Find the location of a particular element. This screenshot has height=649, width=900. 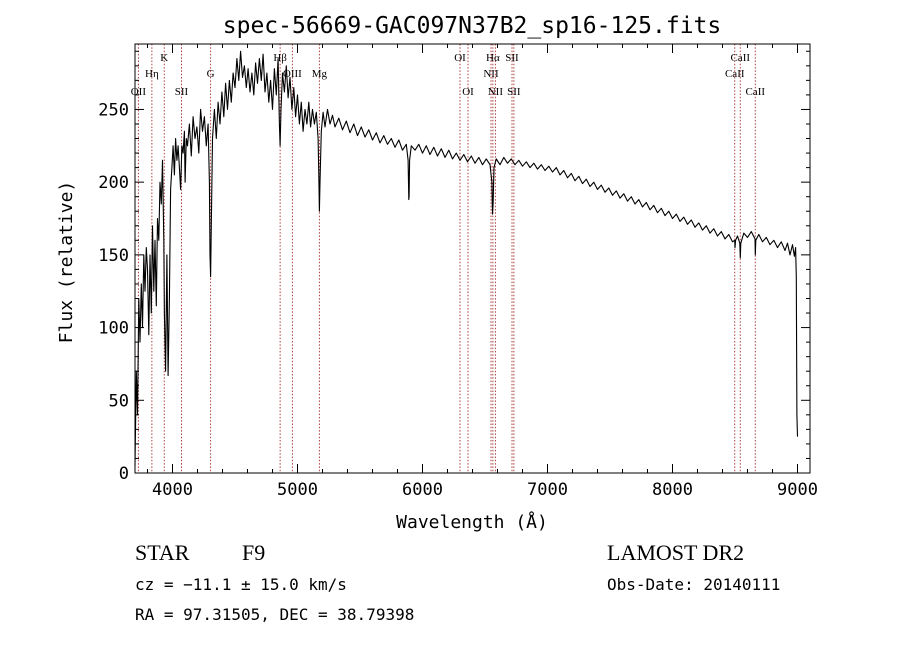

object-subclass: F9 is located at coordinates (253, 552).